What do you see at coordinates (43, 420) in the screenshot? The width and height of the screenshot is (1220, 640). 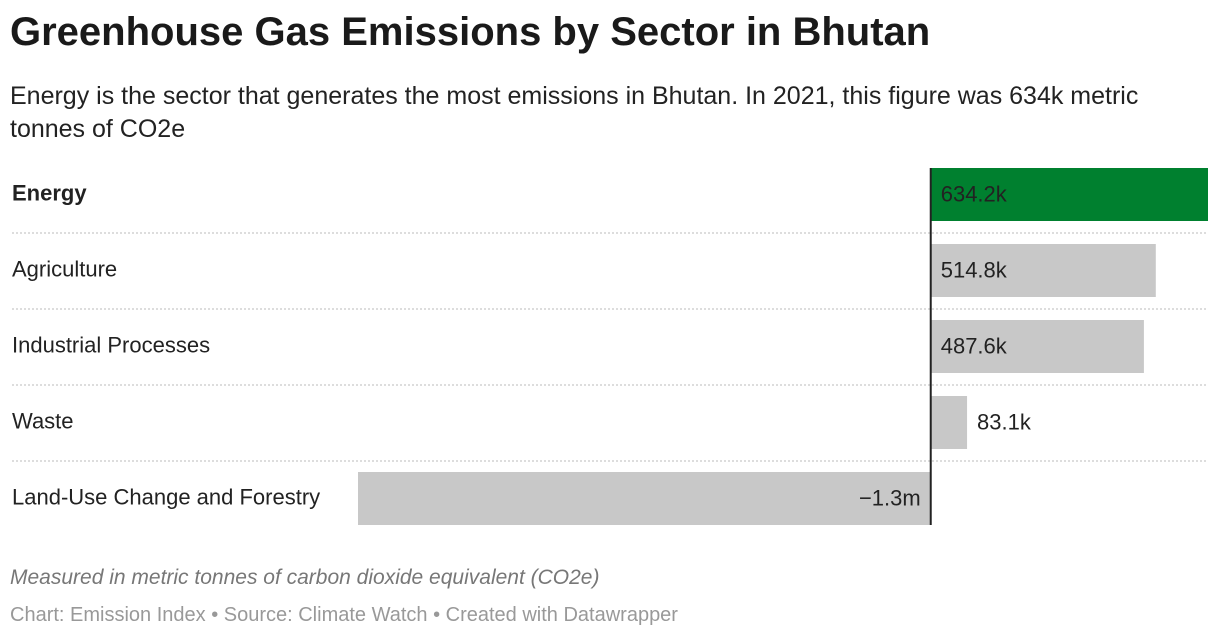 I see `category-label: Waste` at bounding box center [43, 420].